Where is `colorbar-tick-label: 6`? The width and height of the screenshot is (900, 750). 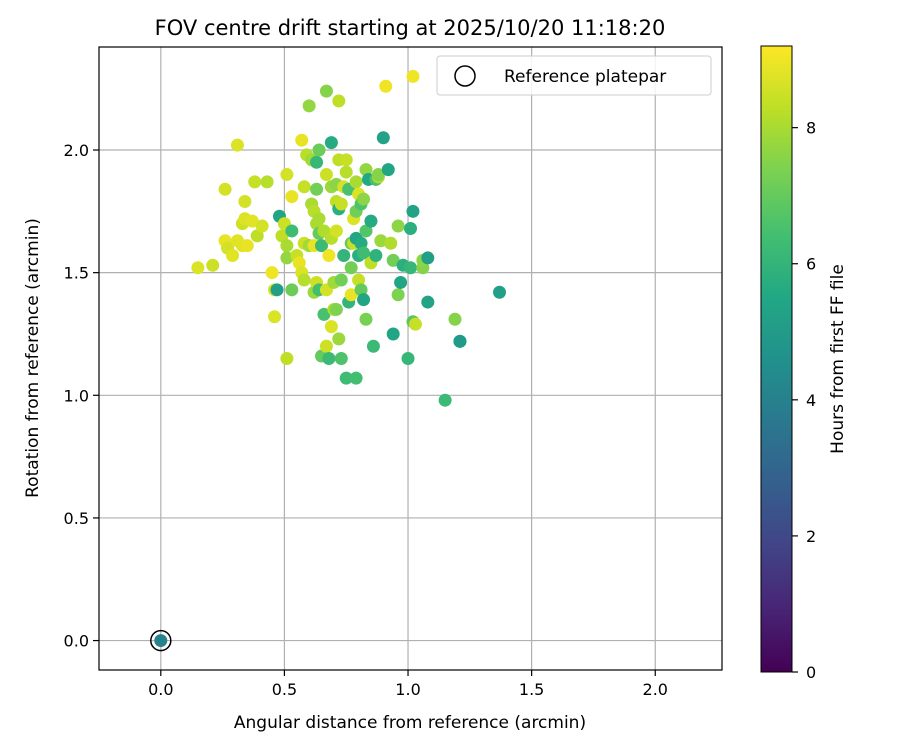 colorbar-tick-label: 6 is located at coordinates (811, 264).